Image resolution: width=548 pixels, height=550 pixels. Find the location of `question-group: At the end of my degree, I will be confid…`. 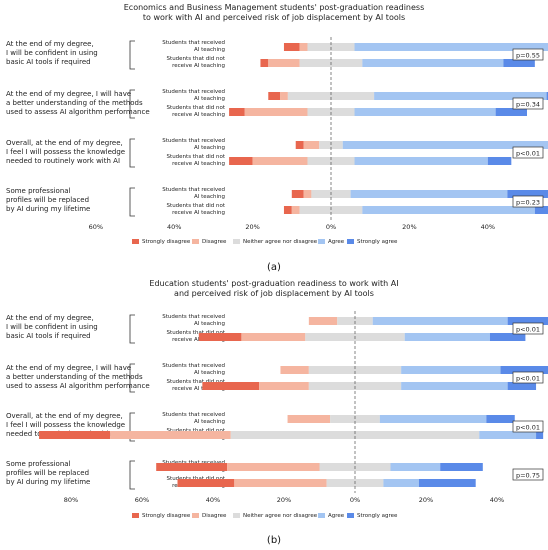

question-group: At the end of my degree, I will be confid… is located at coordinates (277, 329).